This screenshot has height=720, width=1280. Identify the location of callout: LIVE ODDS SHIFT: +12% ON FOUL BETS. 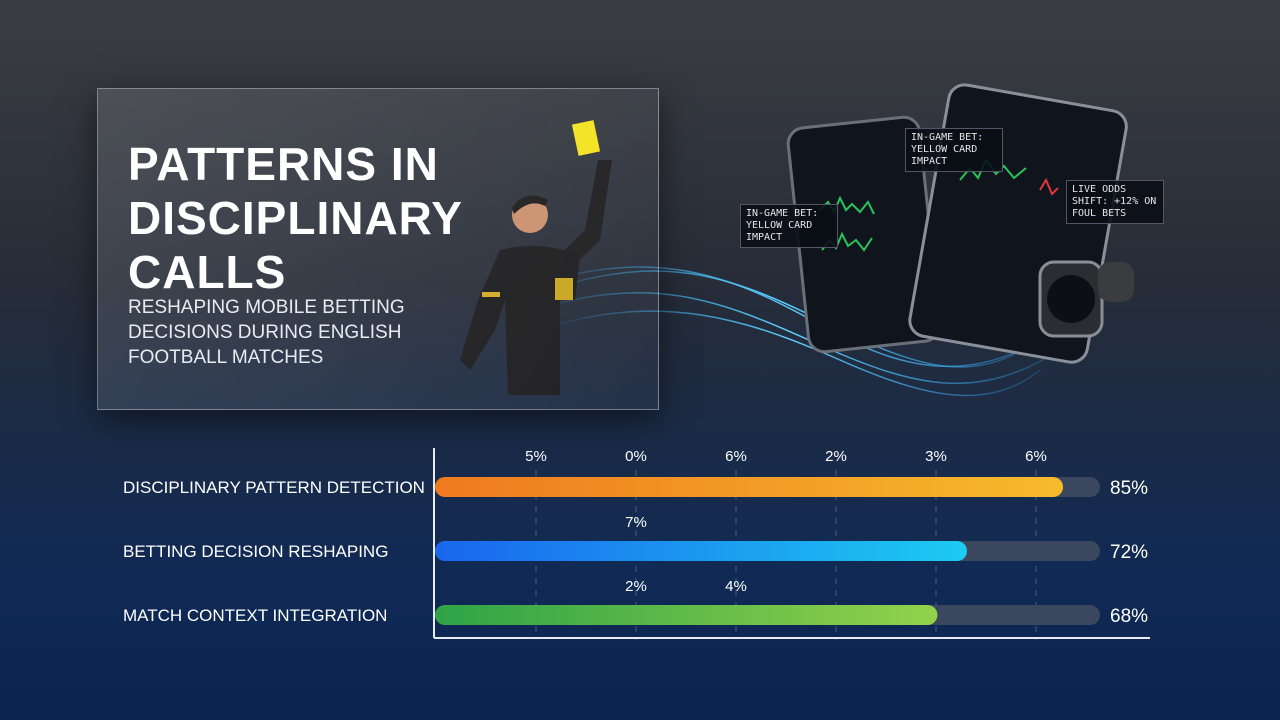
(1115, 202).